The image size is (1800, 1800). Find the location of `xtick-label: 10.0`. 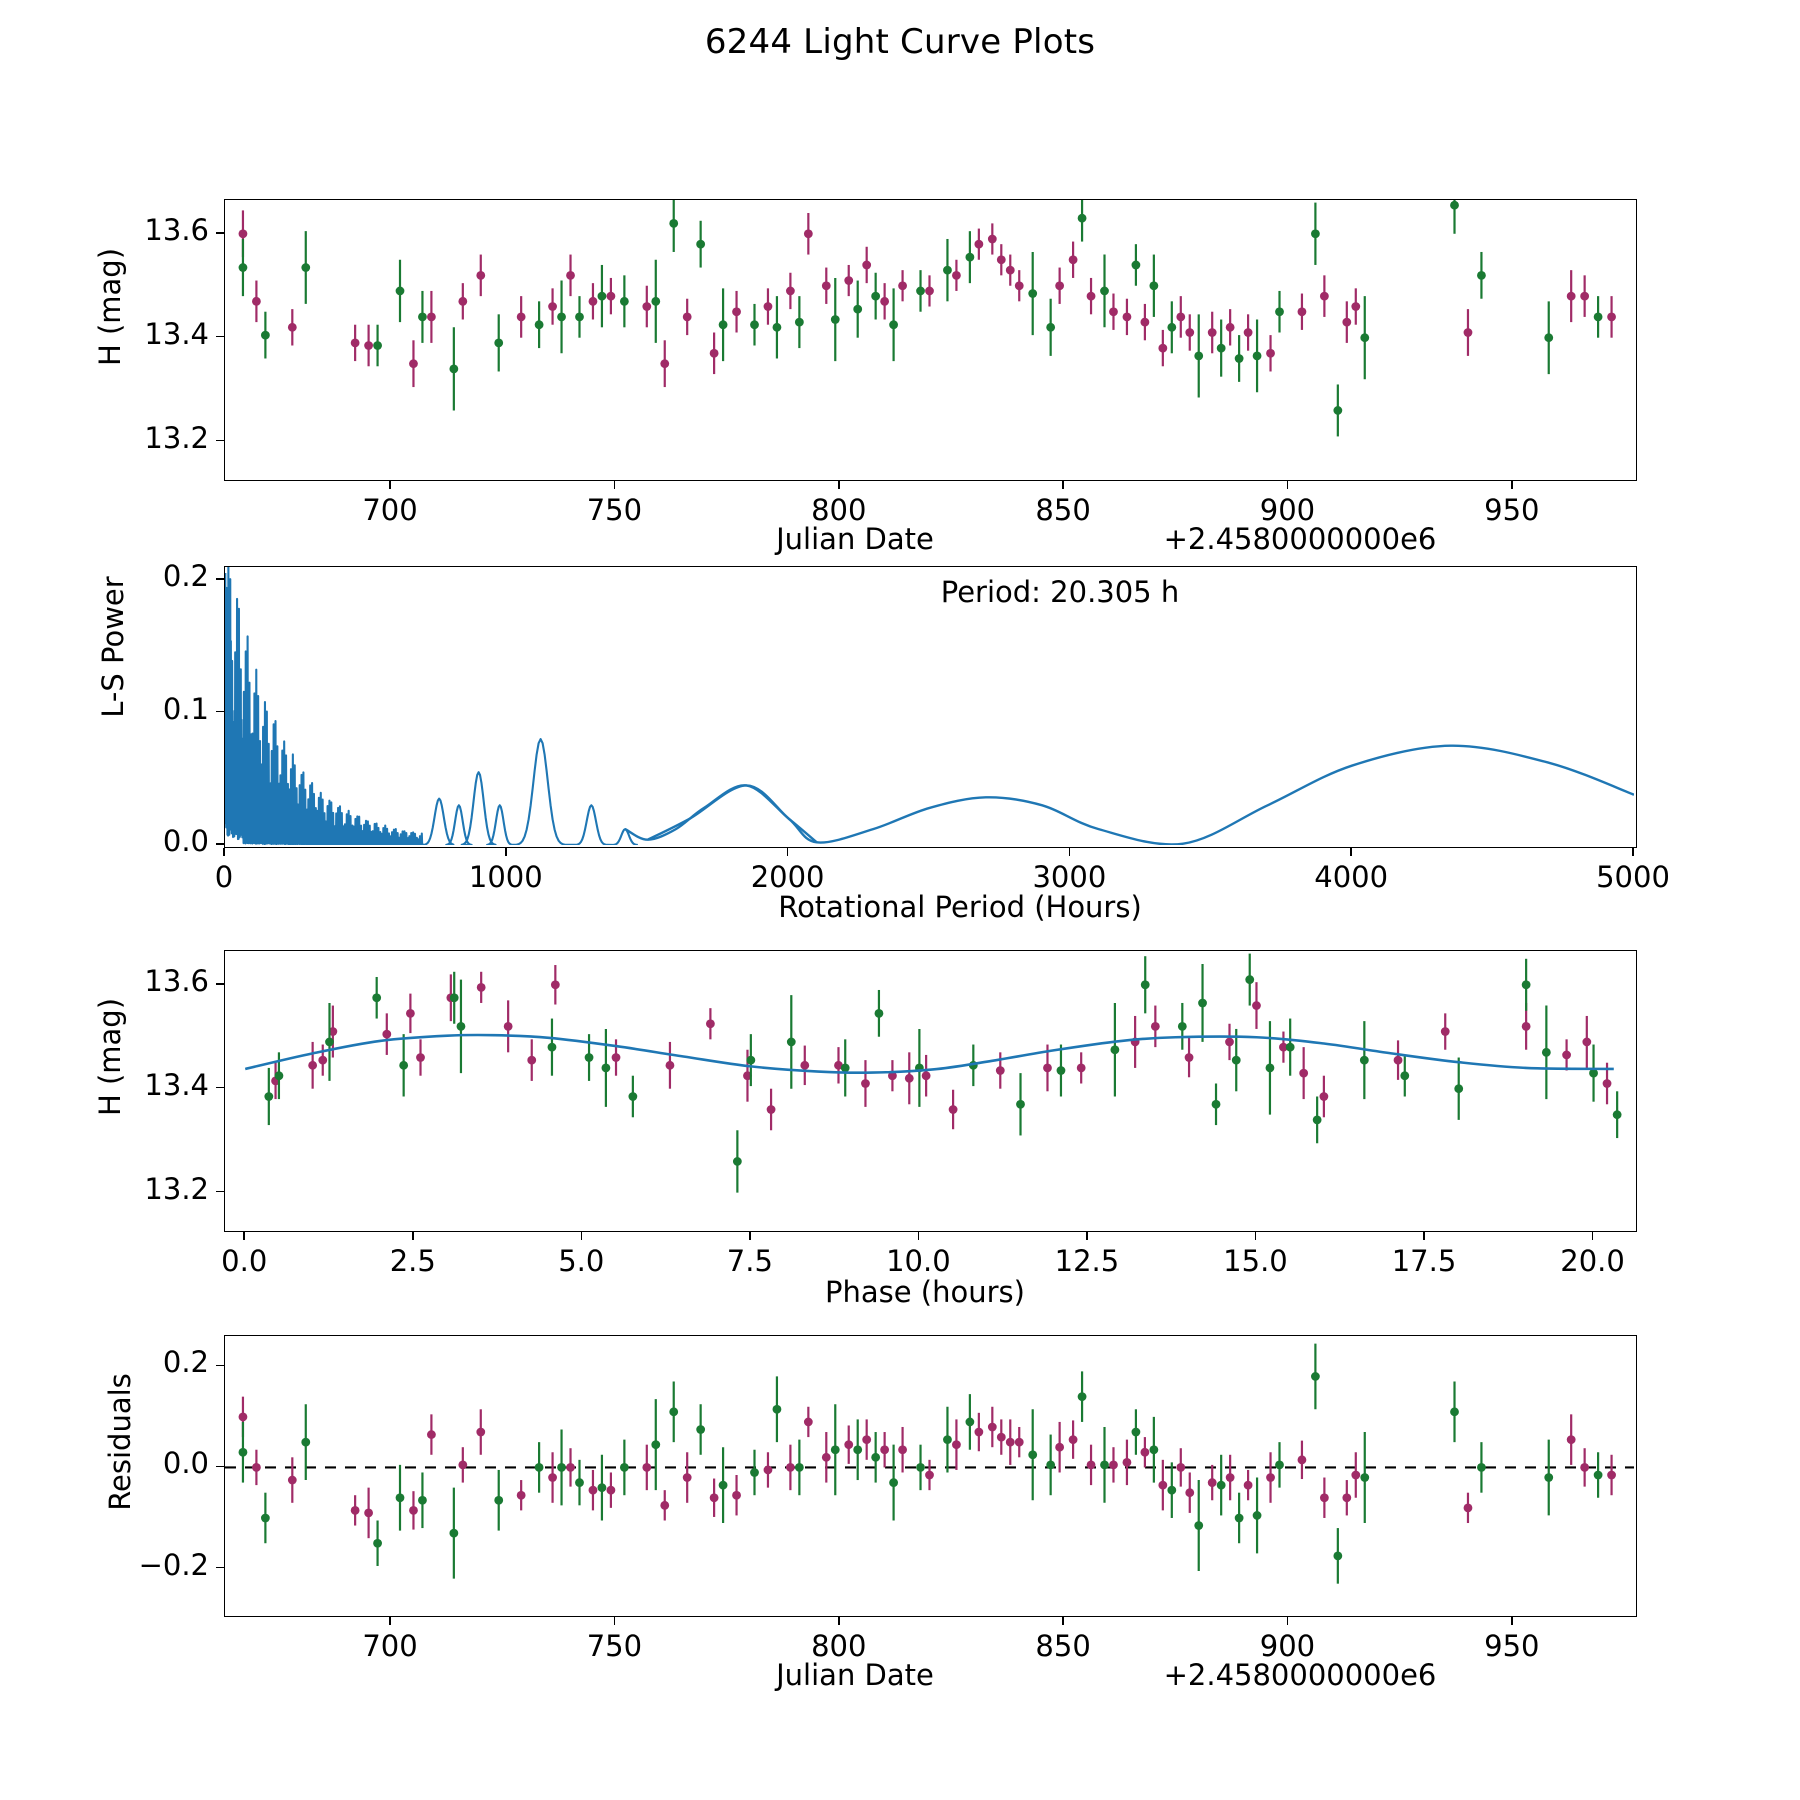

xtick-label: 10.0 is located at coordinates (918, 1261).